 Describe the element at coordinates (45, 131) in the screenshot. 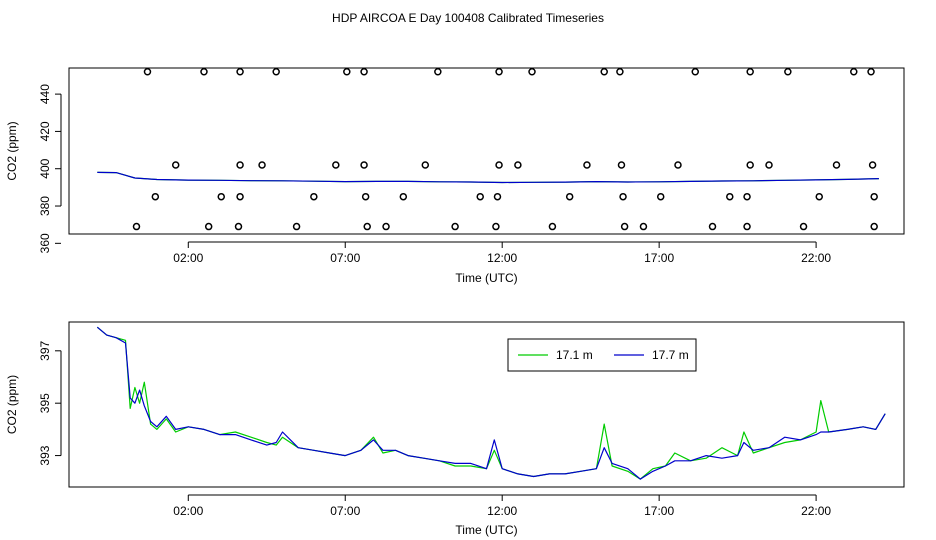

I see `y-tick-label: 420` at that location.